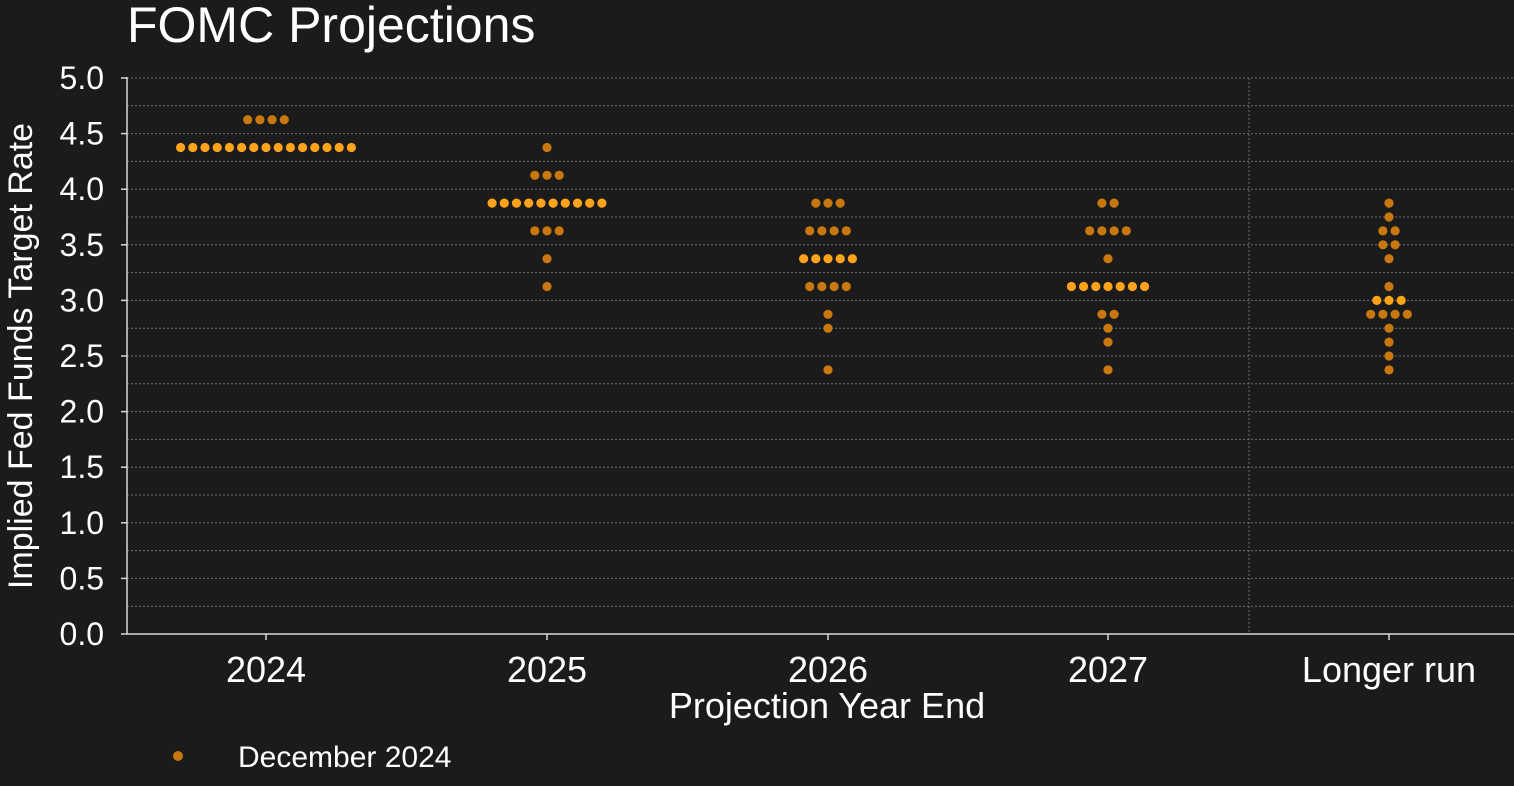  I want to click on y-axis-label: Implied Fed Funds Target Rate, so click(21, 356).